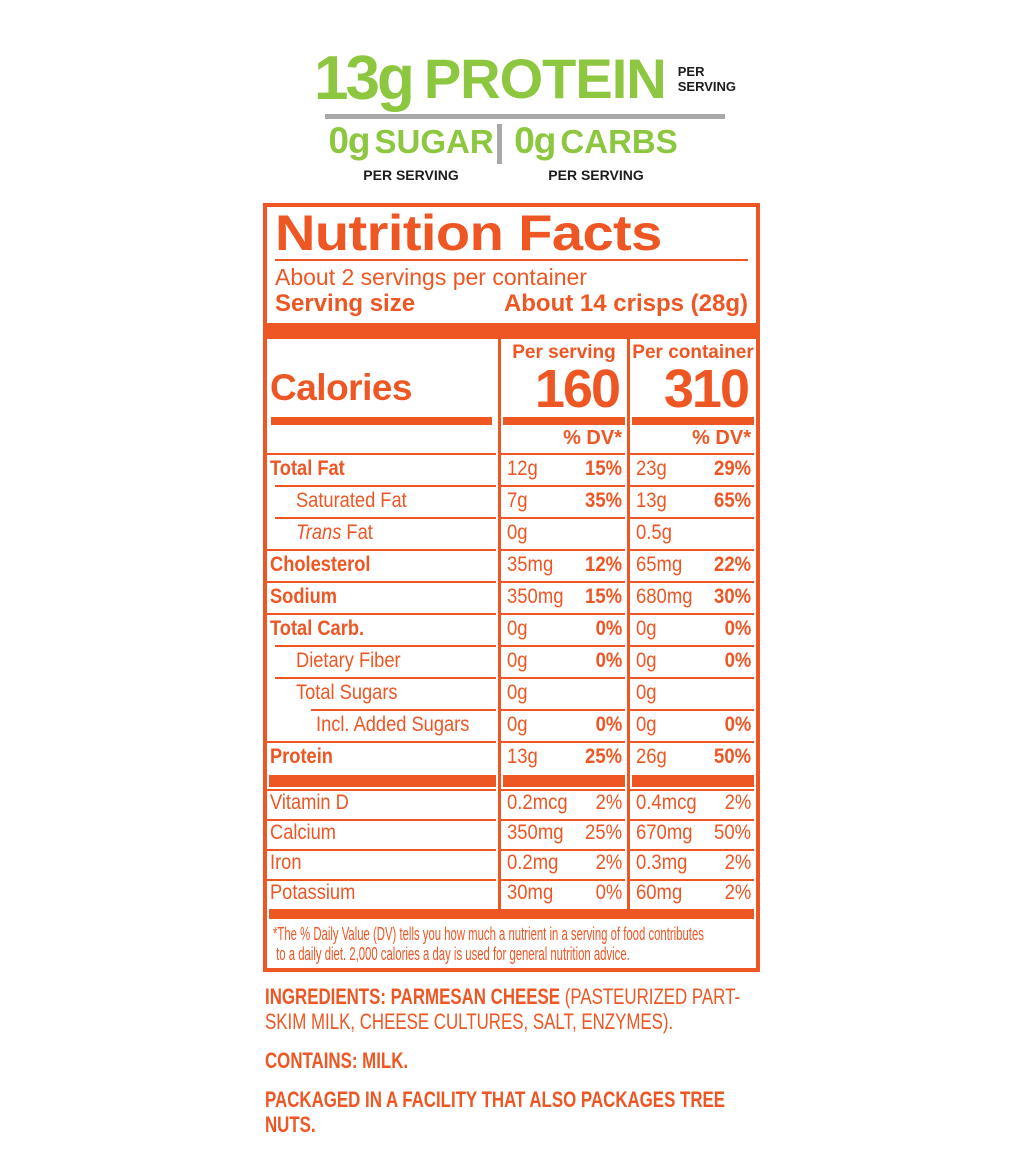 The height and width of the screenshot is (1158, 1024). Describe the element at coordinates (320, 564) in the screenshot. I see `nutrient-label: Cholesterol` at that location.